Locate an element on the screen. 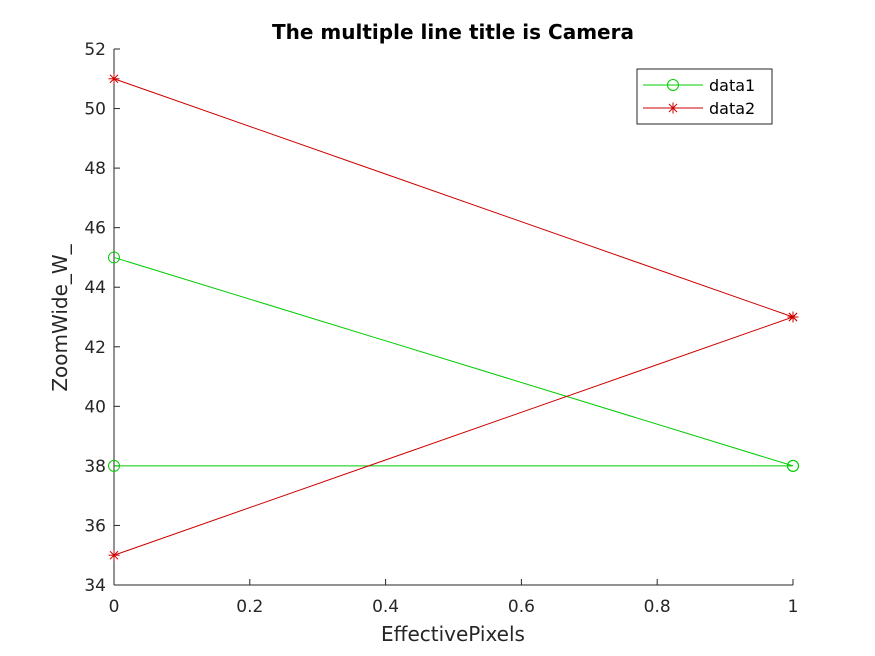 This screenshot has width=875, height=656. x-tick-label: 0.6 is located at coordinates (521, 607).